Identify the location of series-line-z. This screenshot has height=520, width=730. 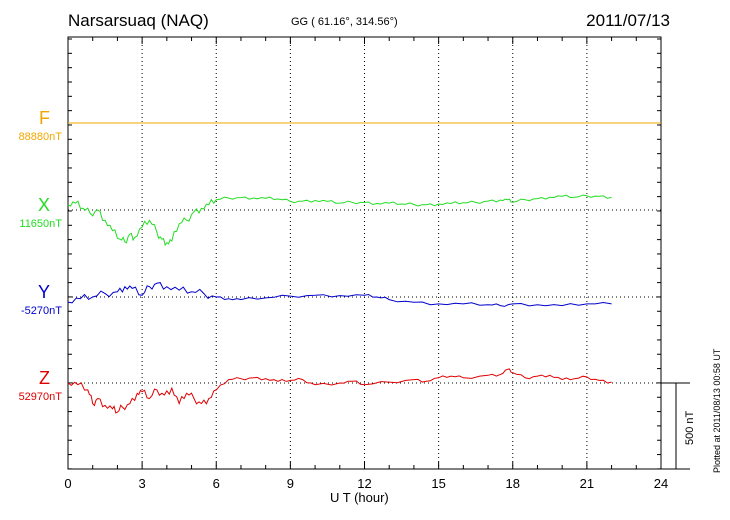
(339, 391).